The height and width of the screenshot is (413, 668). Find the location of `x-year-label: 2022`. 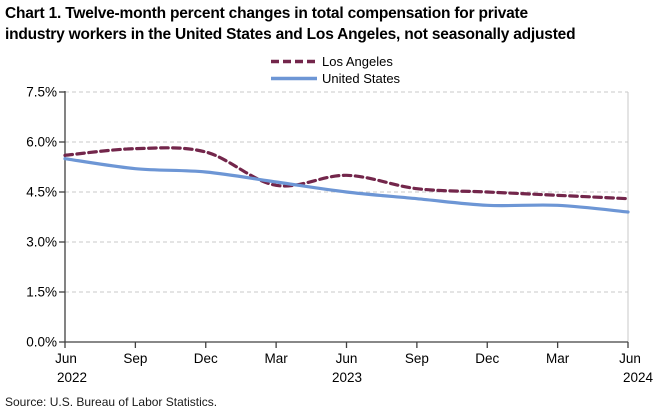

x-year-label: 2022 is located at coordinates (72, 377).